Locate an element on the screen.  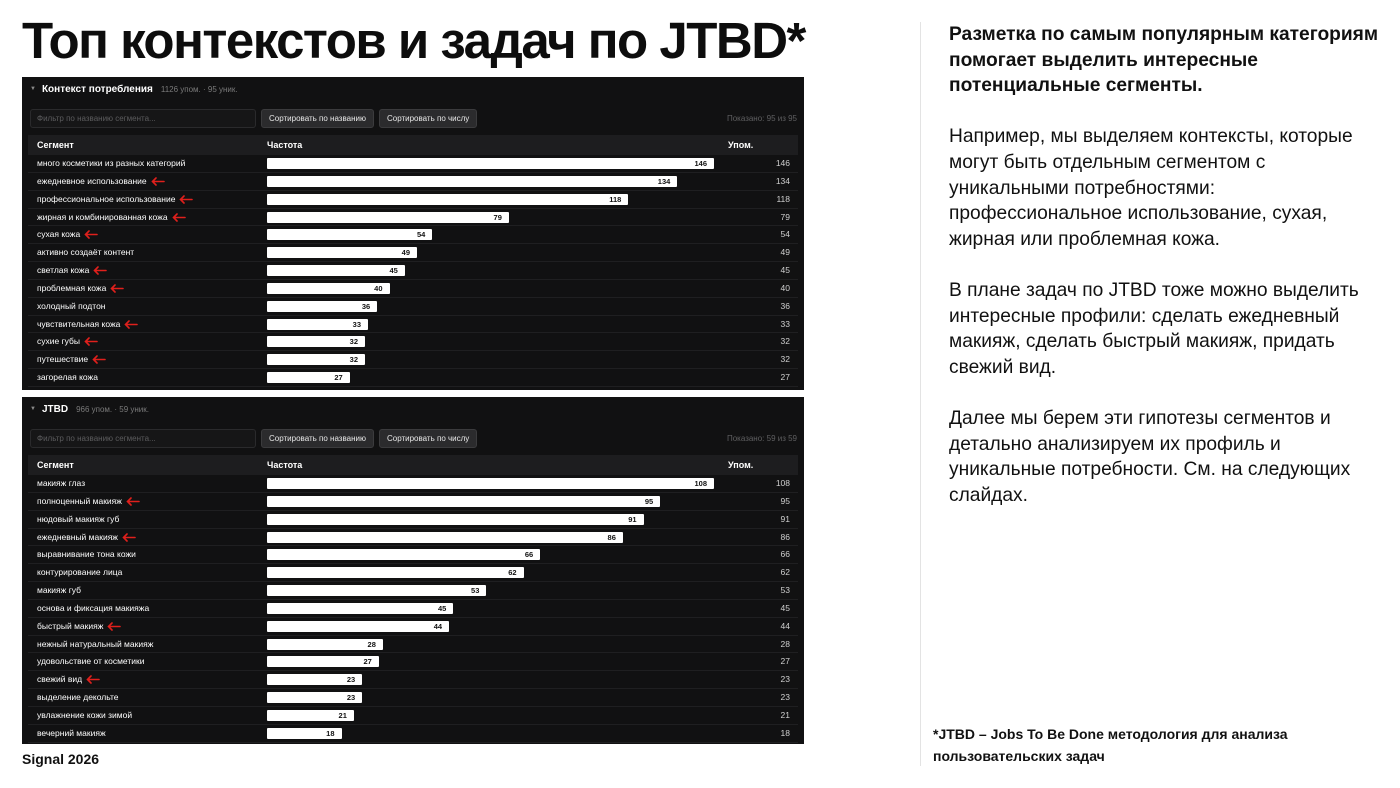
segment-label: сухая кожа is located at coordinates (68, 234).